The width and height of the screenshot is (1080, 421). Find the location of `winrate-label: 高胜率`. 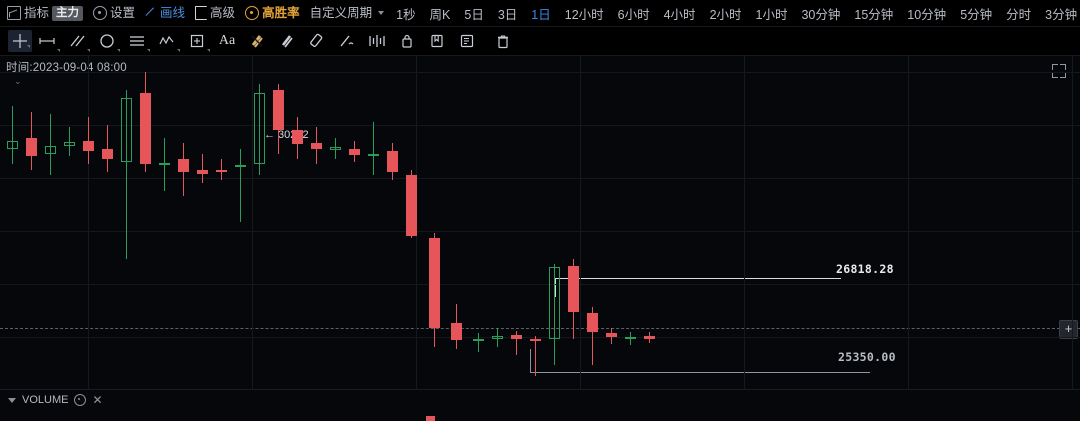

winrate-label: 高胜率 is located at coordinates (281, 12).